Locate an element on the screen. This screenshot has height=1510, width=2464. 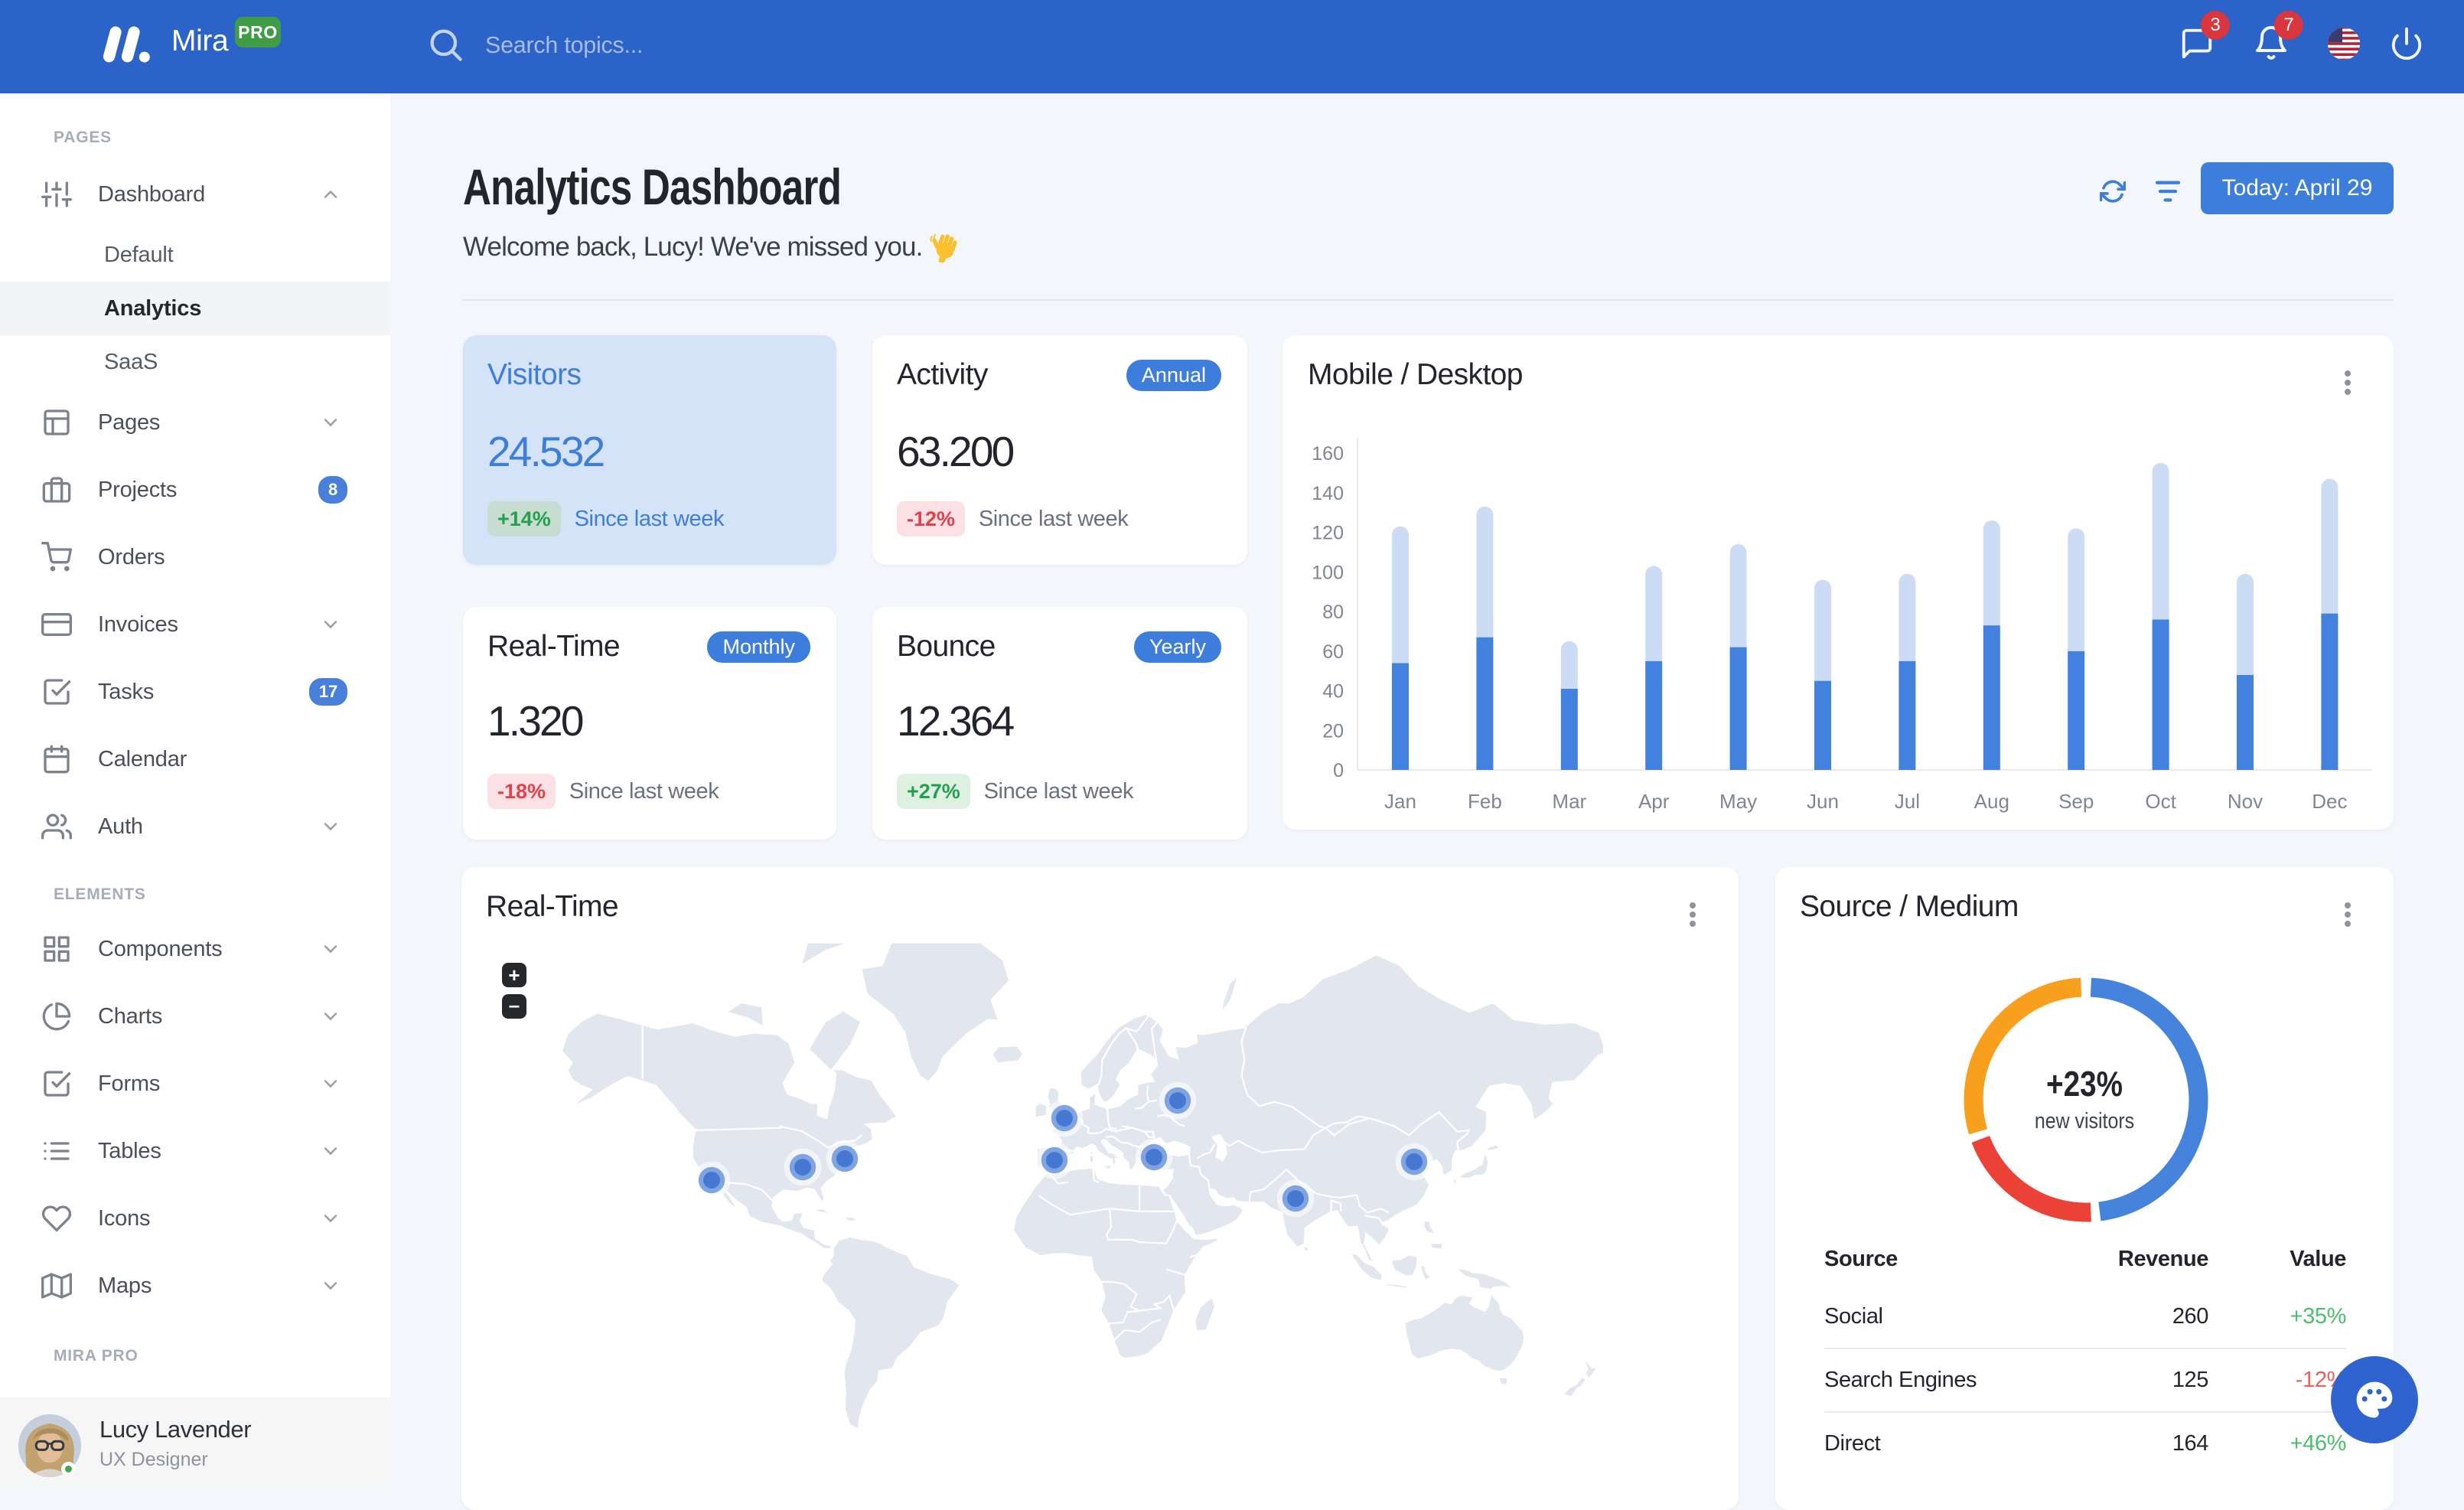
svg-text: Dec is located at coordinates (2329, 801).